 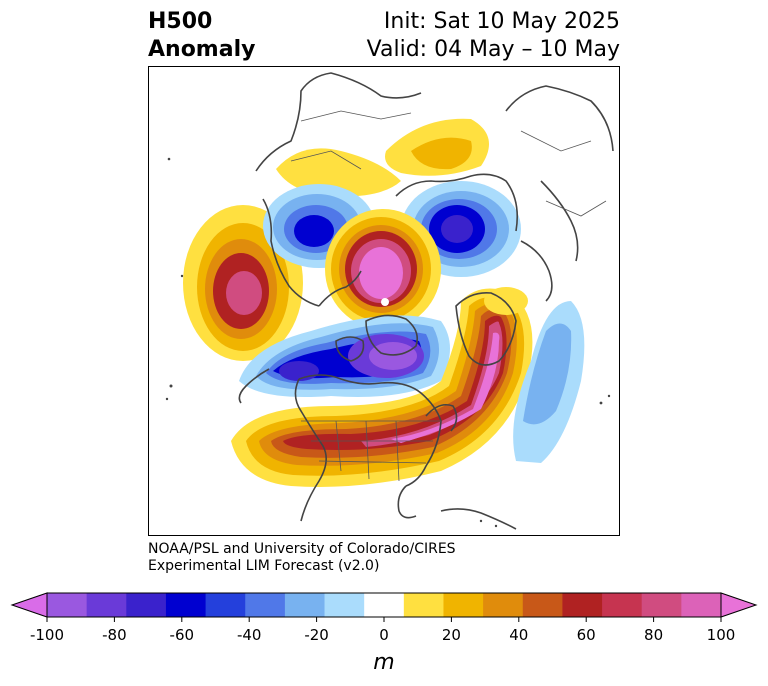 I want to click on colorbar-tick-label: 0, so click(x=384, y=635).